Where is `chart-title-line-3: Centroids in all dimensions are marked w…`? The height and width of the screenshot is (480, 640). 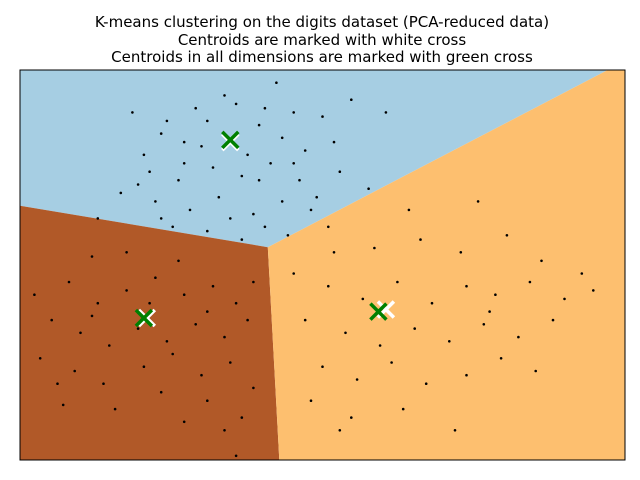
chart-title-line-3: Centroids in all dimensions are marked w… is located at coordinates (322, 57).